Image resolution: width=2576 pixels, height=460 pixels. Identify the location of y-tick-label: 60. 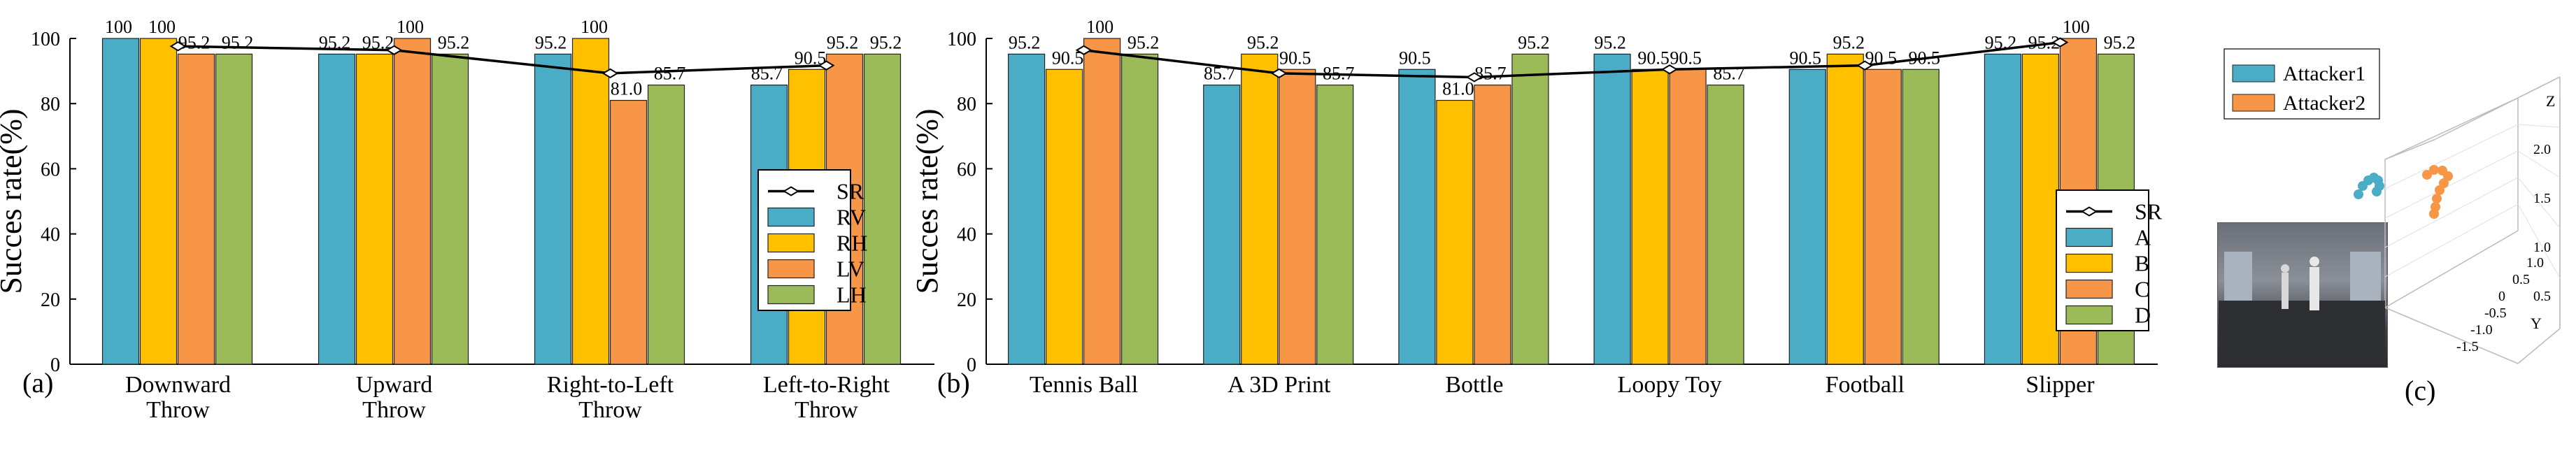
(50, 169).